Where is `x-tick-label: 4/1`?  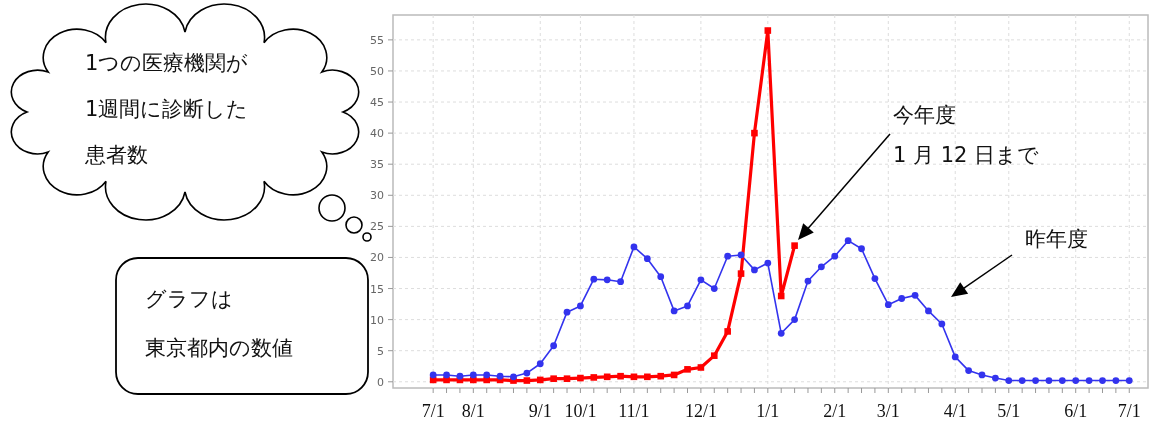 x-tick-label: 4/1 is located at coordinates (955, 411).